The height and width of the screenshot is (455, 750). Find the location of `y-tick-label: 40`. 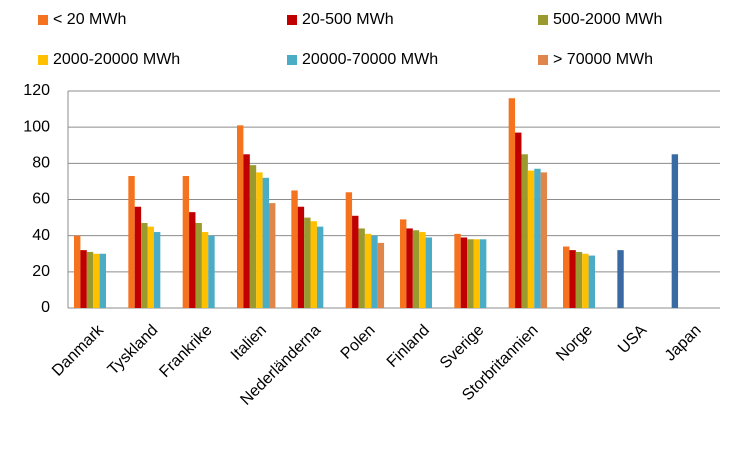

y-tick-label: 40 is located at coordinates (41, 235).